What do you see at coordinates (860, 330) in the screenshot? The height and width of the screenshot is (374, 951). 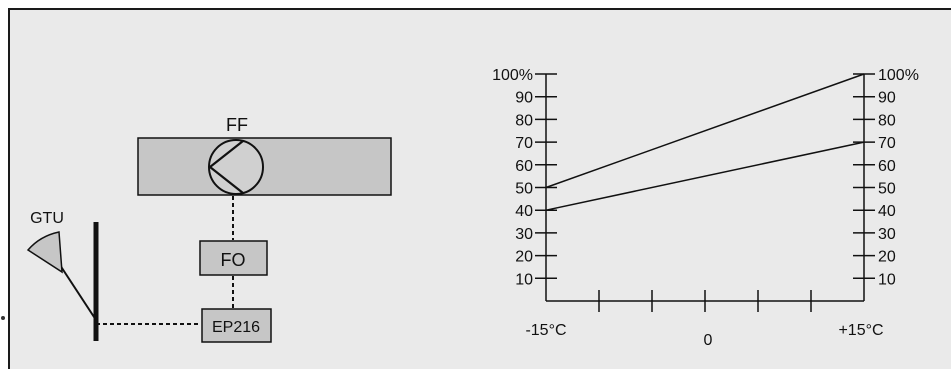 I see `x-tick-label-max: +15°C` at bounding box center [860, 330].